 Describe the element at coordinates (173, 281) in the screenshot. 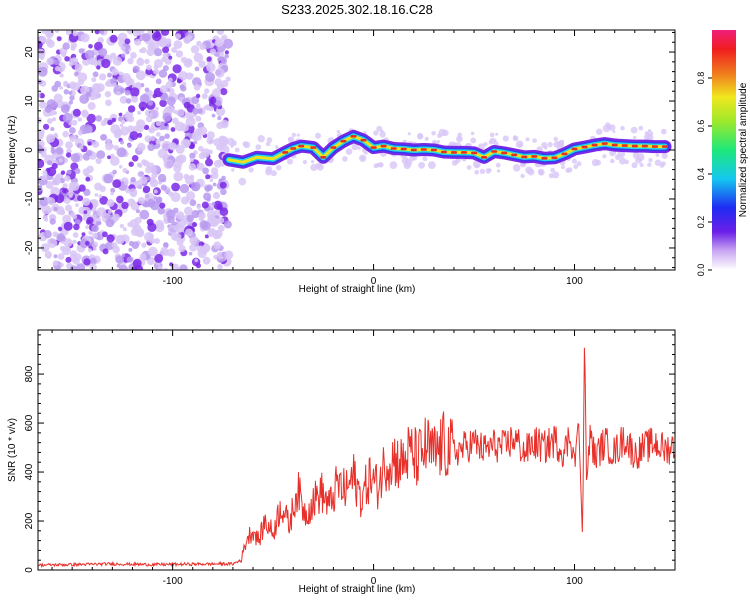

I see `spectrogram-xtick-label: -100` at that location.